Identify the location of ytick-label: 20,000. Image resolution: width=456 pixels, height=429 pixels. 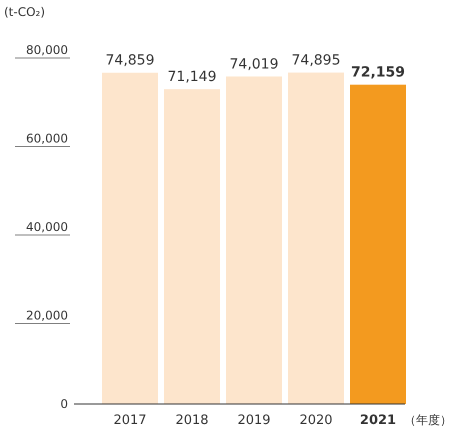
(47, 315).